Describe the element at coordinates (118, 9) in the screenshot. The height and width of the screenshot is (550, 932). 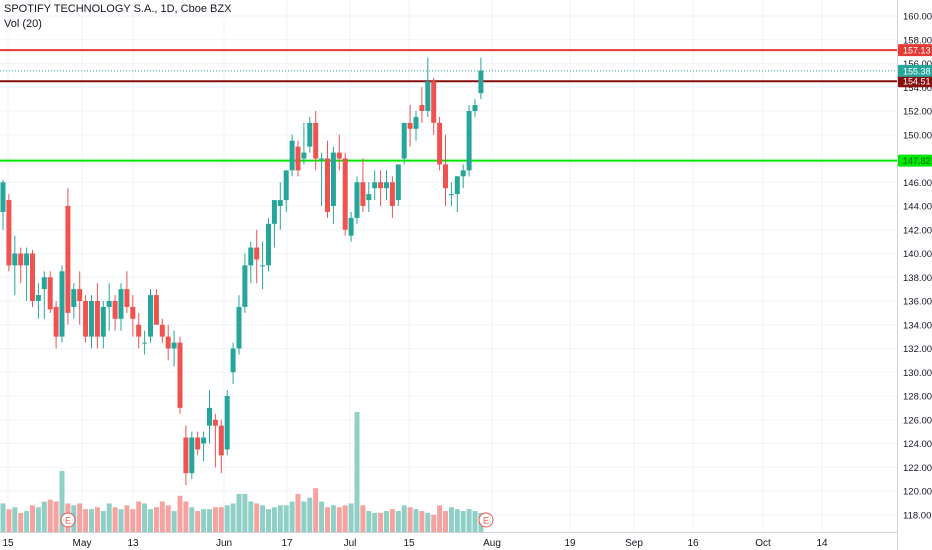
I see `chart-title: SPOTIFY TECHNOLOGY S.A., 1D, Cboe BZX` at that location.